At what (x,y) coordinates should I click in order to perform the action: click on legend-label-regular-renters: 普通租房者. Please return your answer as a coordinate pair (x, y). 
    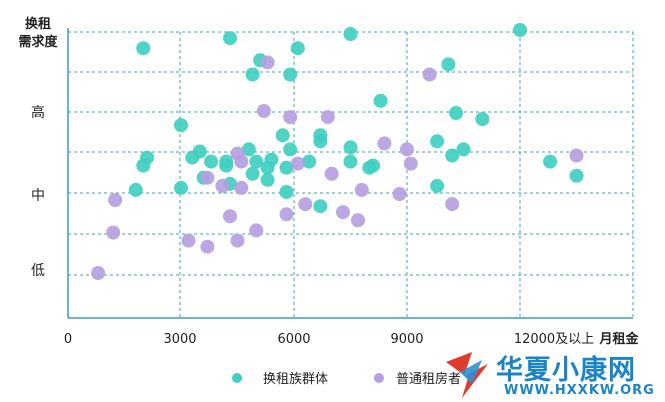
    Looking at the image, I should click on (428, 379).